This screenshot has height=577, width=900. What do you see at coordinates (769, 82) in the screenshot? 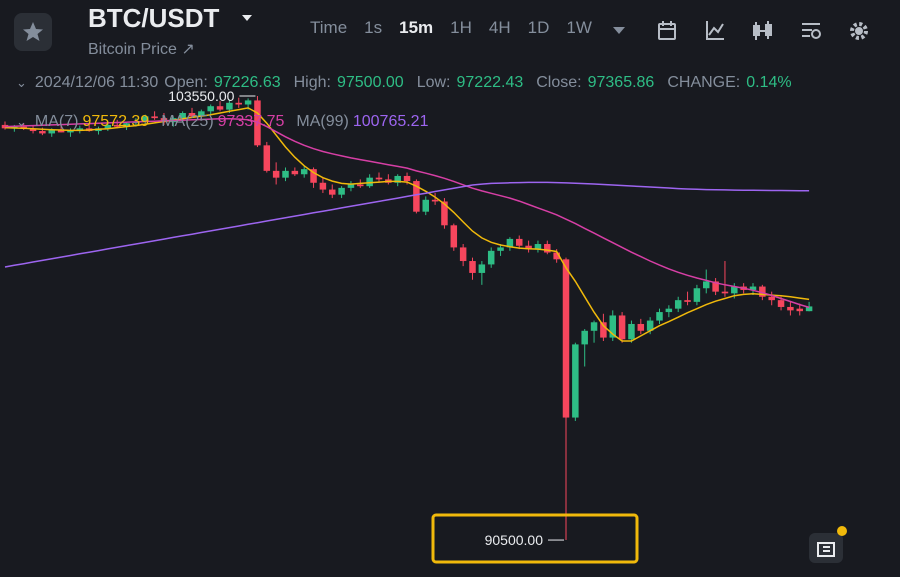
I see `field-value: 0.14%` at bounding box center [769, 82].